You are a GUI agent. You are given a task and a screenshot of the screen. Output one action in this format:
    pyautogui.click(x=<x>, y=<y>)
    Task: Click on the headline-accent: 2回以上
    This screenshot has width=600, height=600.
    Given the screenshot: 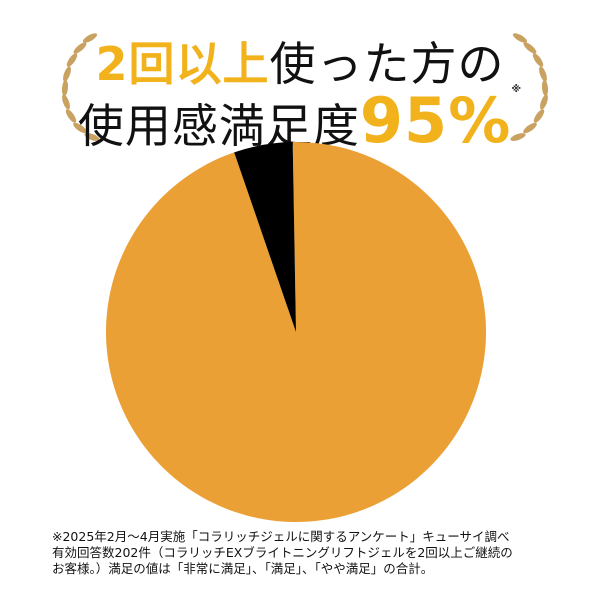 What is the action you would take?
    pyautogui.click(x=182, y=64)
    